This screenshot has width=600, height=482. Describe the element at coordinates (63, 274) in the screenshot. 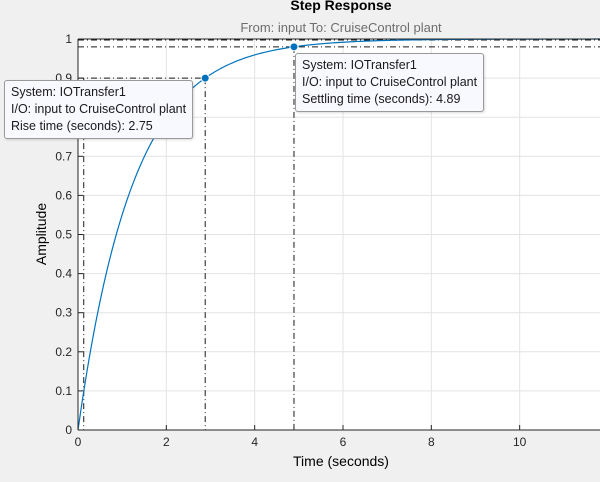

I see `y-tick-label: 0.4` at that location.